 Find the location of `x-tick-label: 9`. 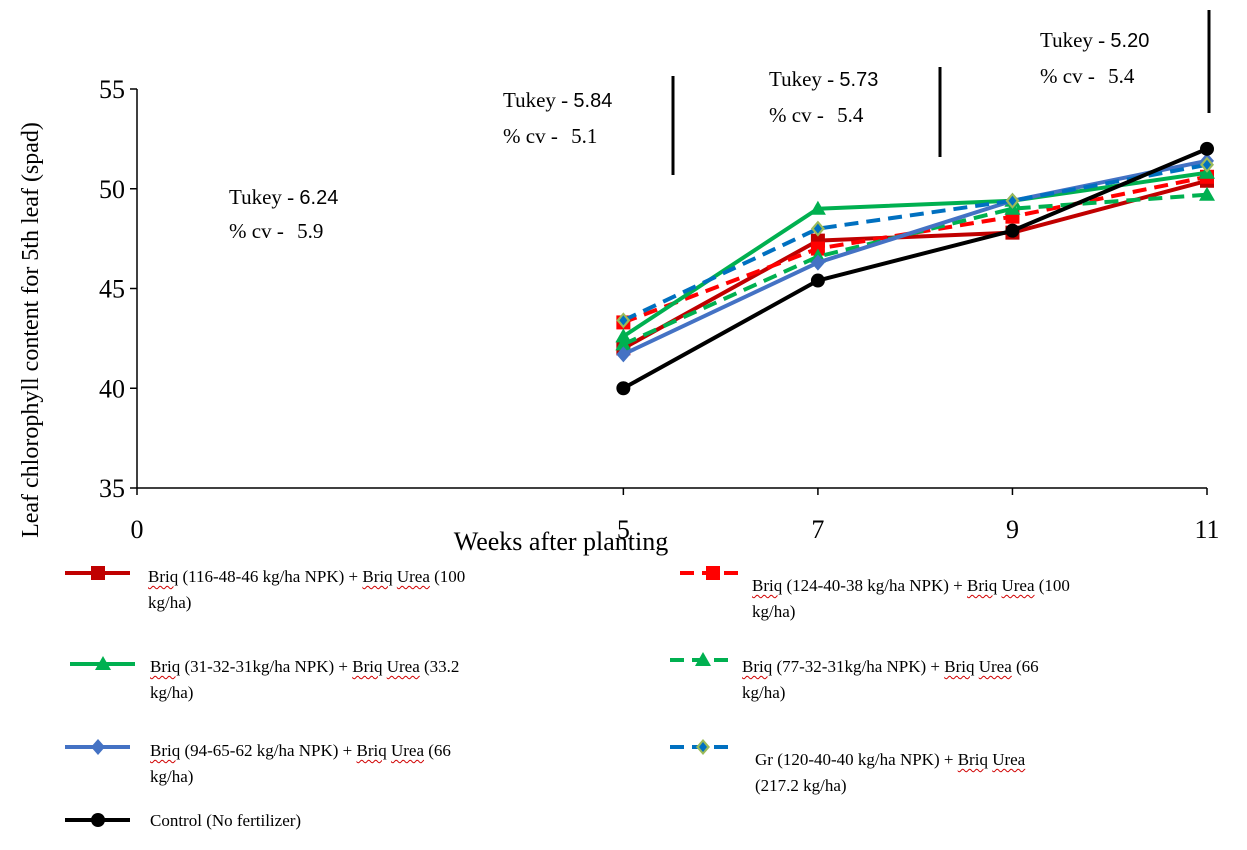

x-tick-label: 9 is located at coordinates (1012, 529).